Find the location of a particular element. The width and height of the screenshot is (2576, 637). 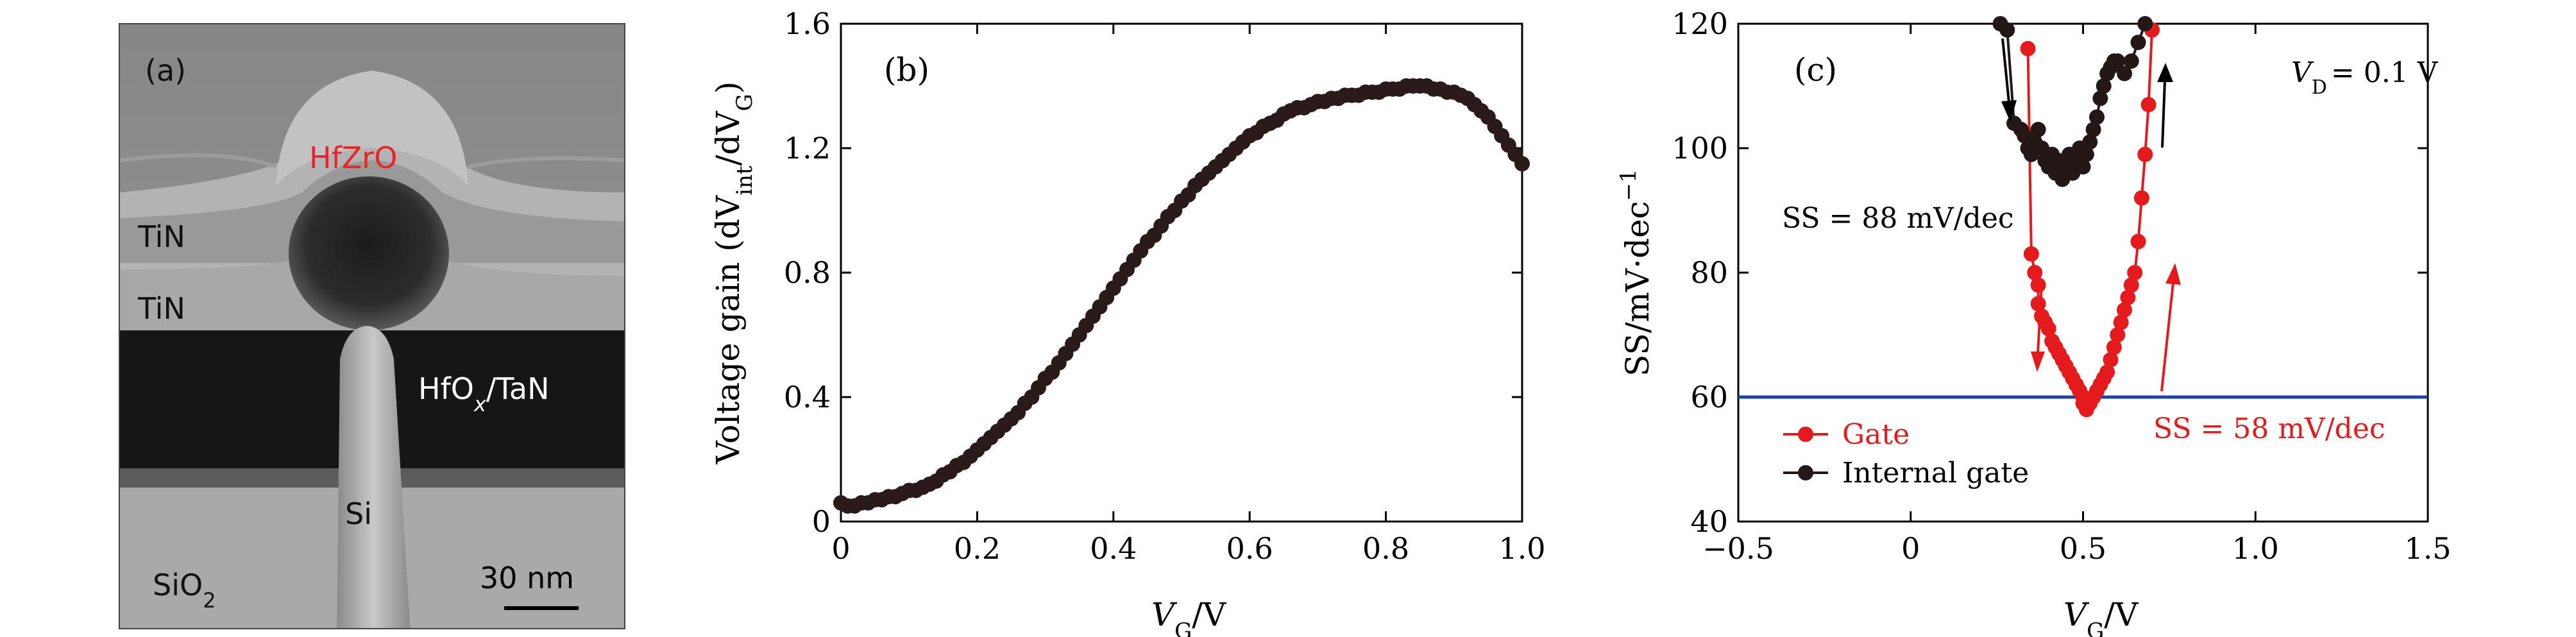

panel-label-c: (c) is located at coordinates (1815, 70).